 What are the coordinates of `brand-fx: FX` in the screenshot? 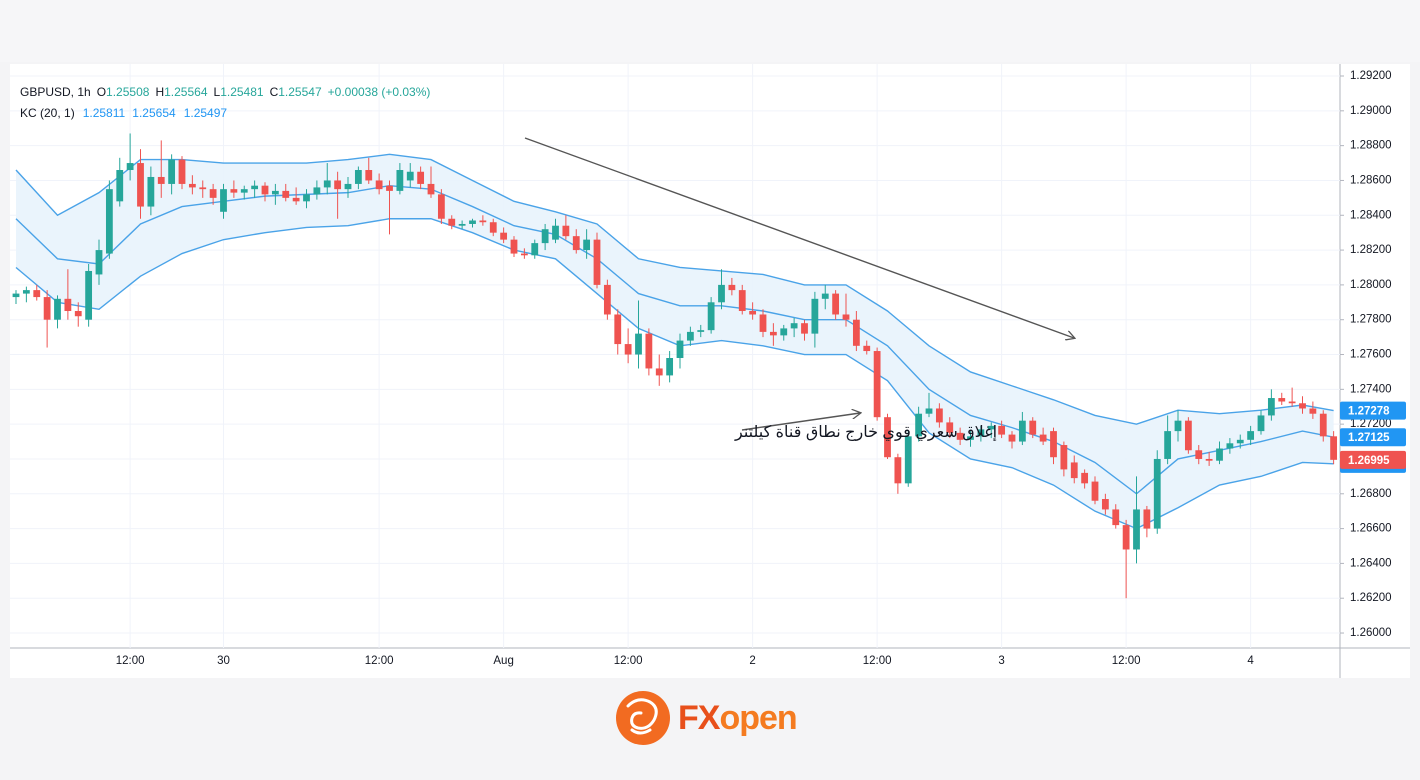 It's located at (699, 718).